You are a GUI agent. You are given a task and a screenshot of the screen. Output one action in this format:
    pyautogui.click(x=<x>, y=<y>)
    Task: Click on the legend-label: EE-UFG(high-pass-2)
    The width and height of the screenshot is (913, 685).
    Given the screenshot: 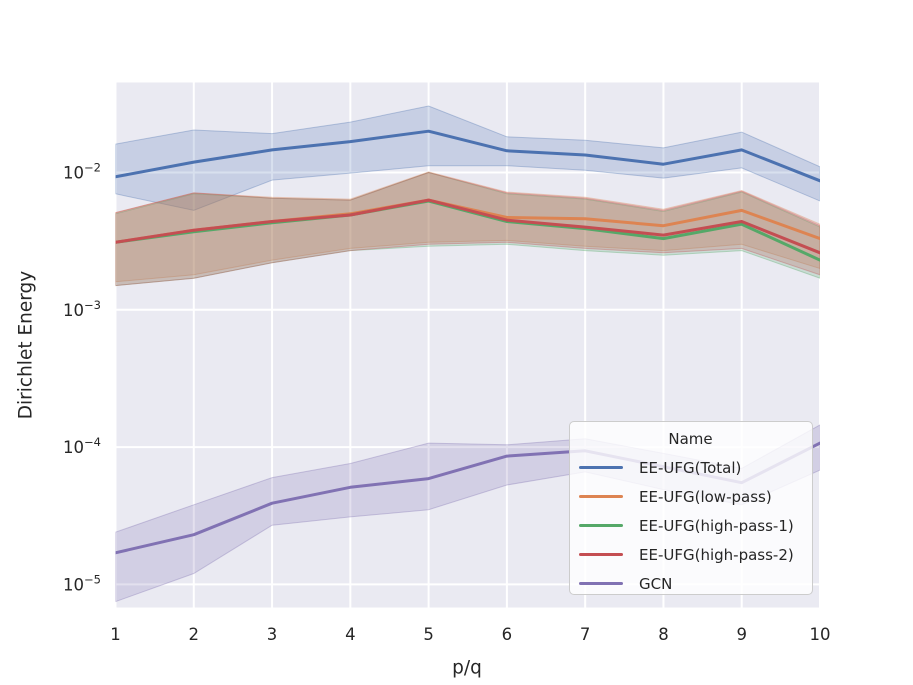 What is the action you would take?
    pyautogui.click(x=716, y=554)
    